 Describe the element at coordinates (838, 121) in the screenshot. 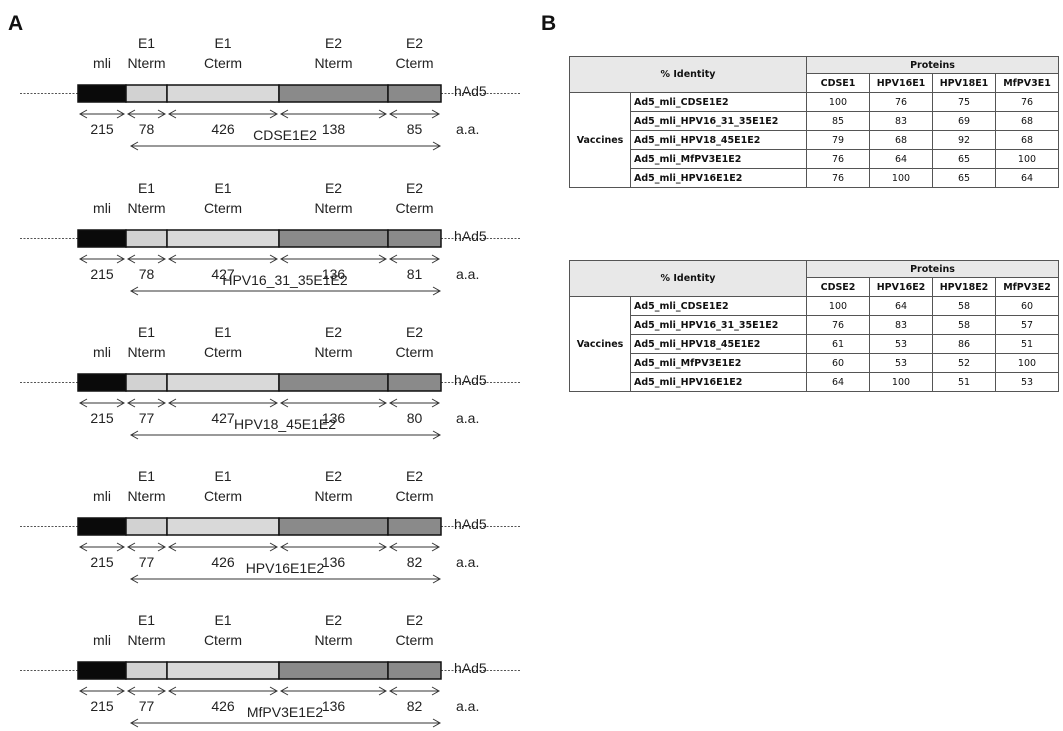

I see `identity-value: 85` at that location.